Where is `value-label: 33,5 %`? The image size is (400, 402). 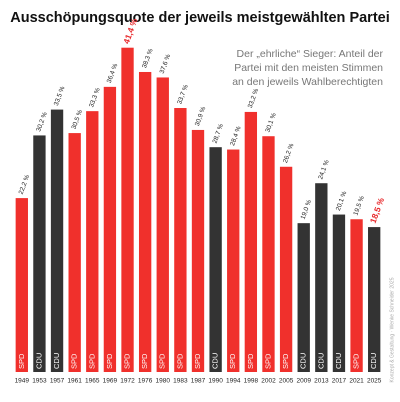 value-label: 33,5 % is located at coordinates (60, 96).